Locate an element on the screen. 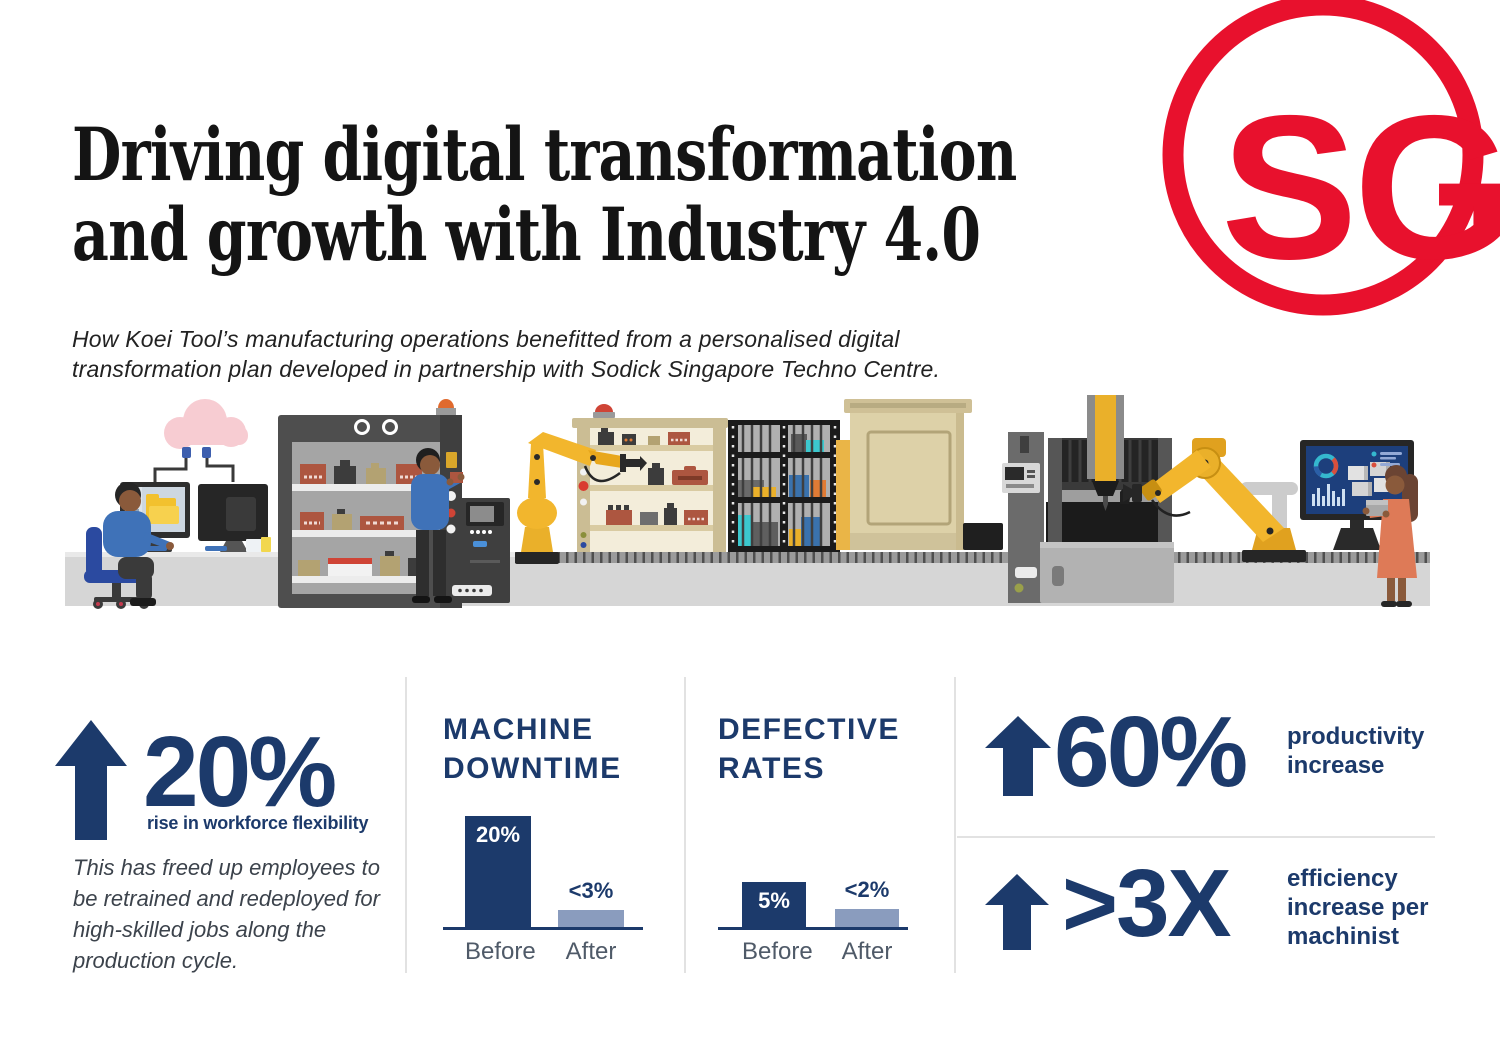 The height and width of the screenshot is (1057, 1500). bar-value: 20% is located at coordinates (498, 834).